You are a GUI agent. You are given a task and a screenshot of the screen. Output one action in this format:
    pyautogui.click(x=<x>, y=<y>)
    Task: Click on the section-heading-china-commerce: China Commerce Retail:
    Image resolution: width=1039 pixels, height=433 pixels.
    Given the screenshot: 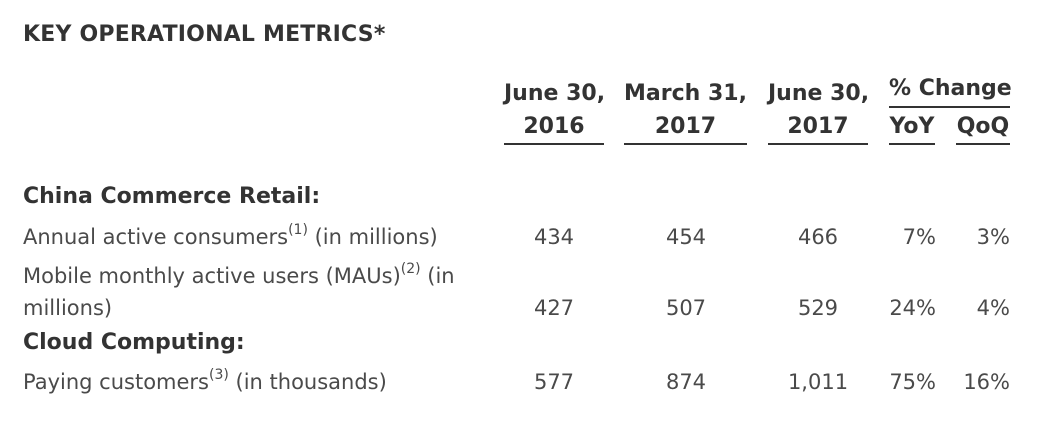 What is the action you would take?
    pyautogui.click(x=172, y=196)
    